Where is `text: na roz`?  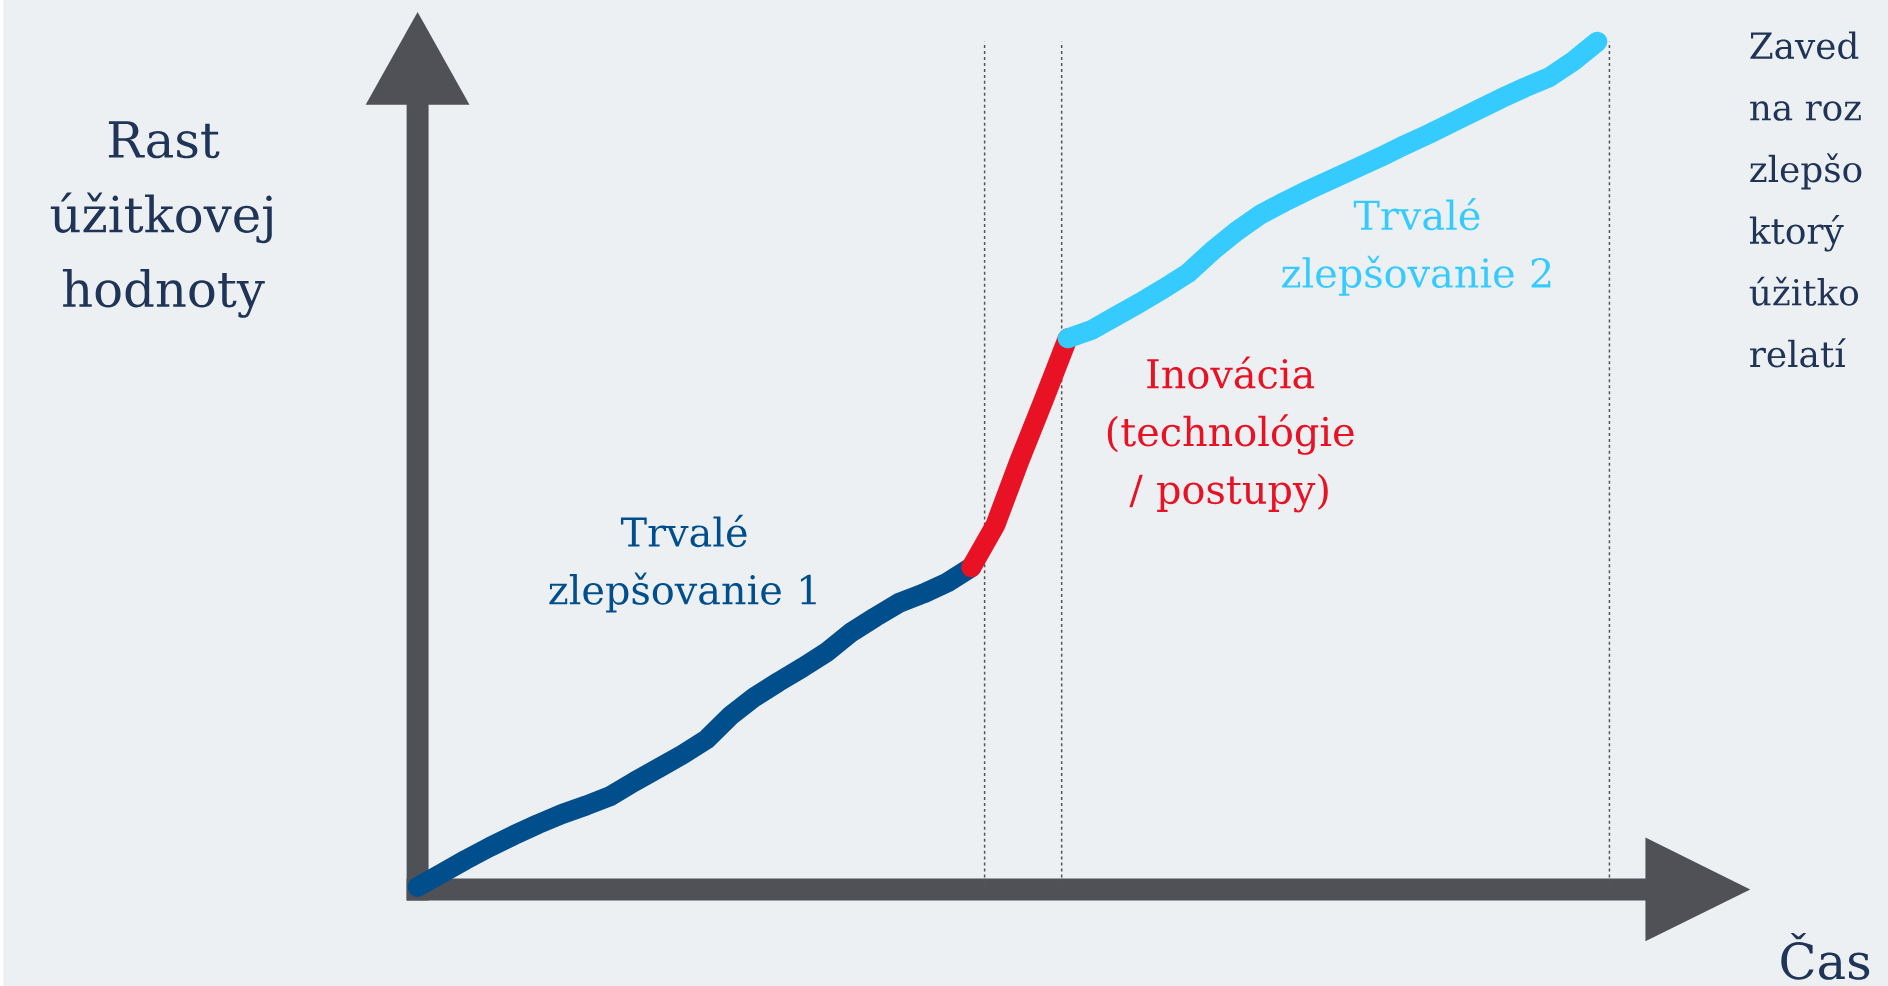
text: na roz is located at coordinates (1805, 111).